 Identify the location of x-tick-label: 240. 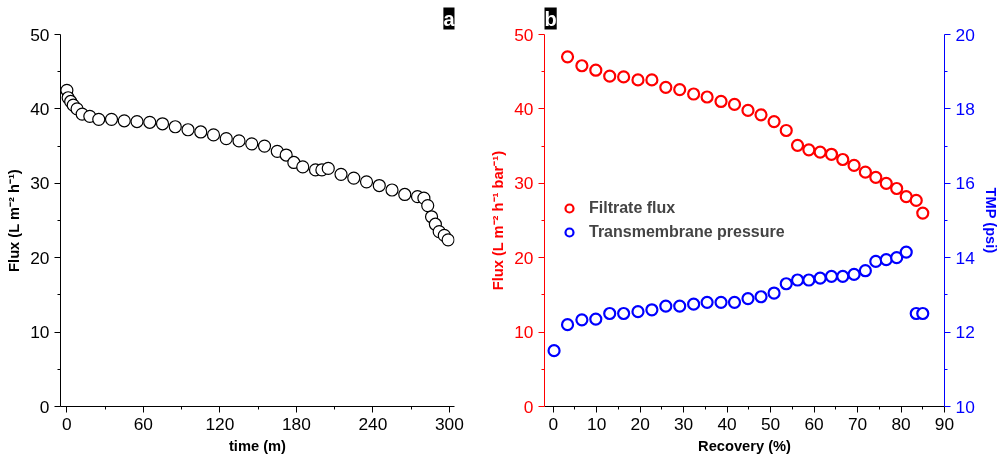
(373, 423).